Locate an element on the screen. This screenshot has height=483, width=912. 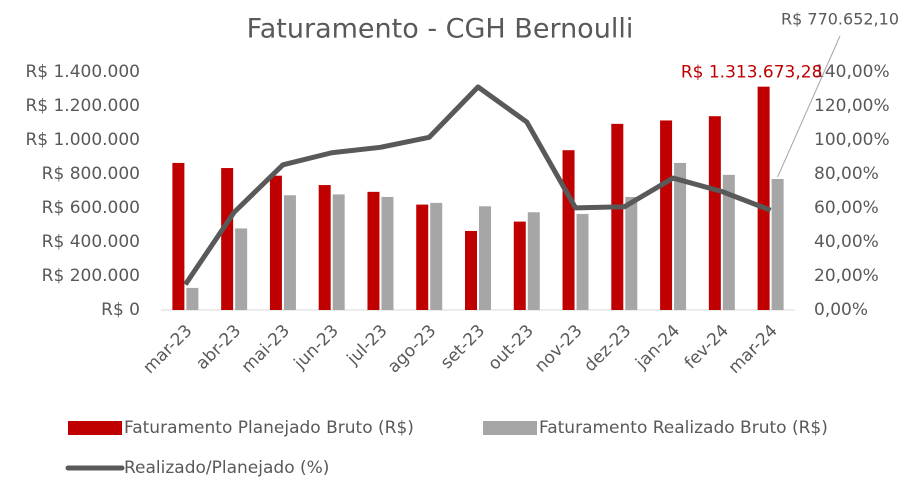
y2-tick-label: 40,00% is located at coordinates (846, 242).